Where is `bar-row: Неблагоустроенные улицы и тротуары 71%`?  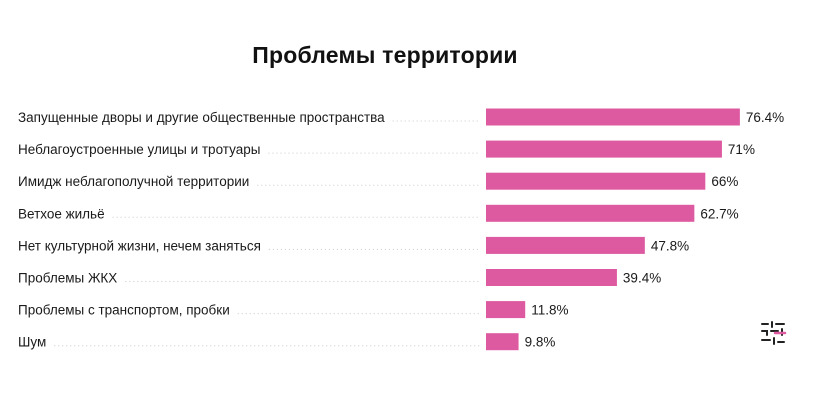 bar-row: Неблагоустроенные улицы и тротуары 71% is located at coordinates (386, 149).